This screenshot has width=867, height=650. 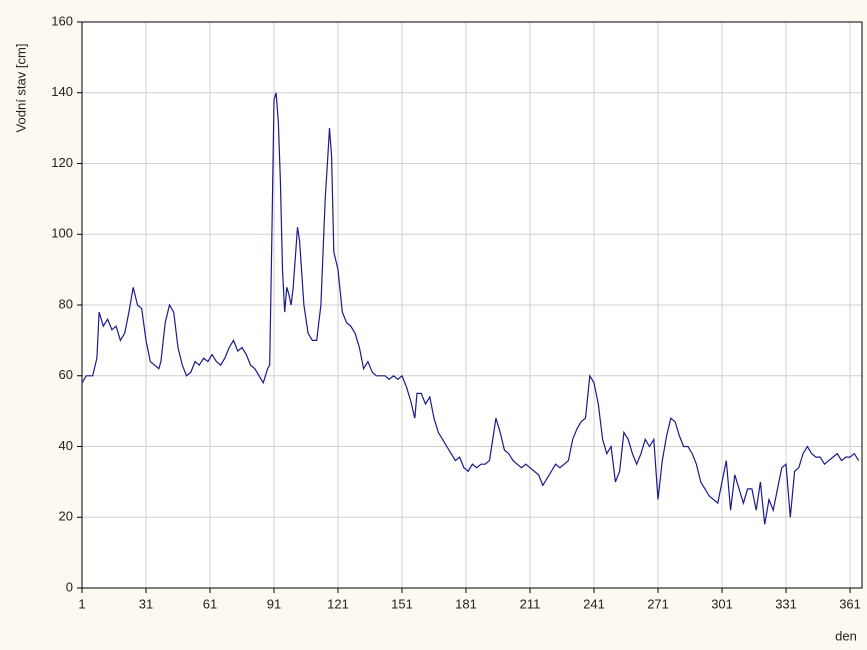 I want to click on x-tick-label: 361, so click(x=850, y=603).